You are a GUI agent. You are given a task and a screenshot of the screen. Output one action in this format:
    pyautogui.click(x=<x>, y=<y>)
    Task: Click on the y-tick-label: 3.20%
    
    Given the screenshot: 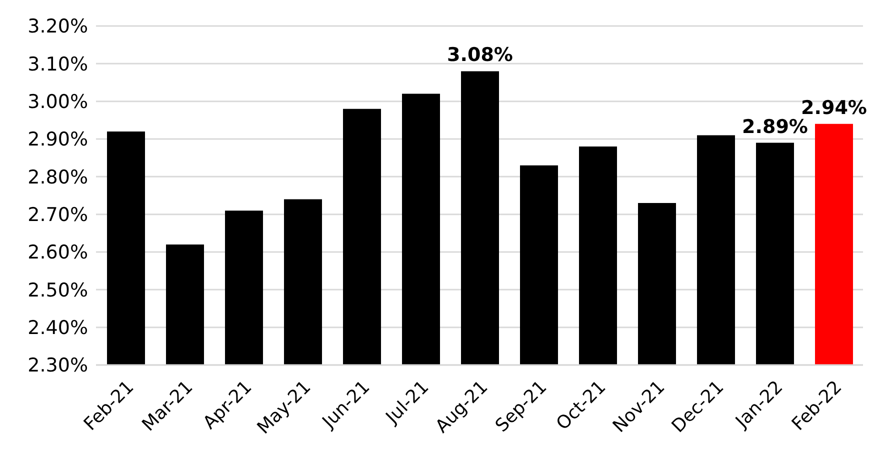 What is the action you would take?
    pyautogui.click(x=58, y=27)
    